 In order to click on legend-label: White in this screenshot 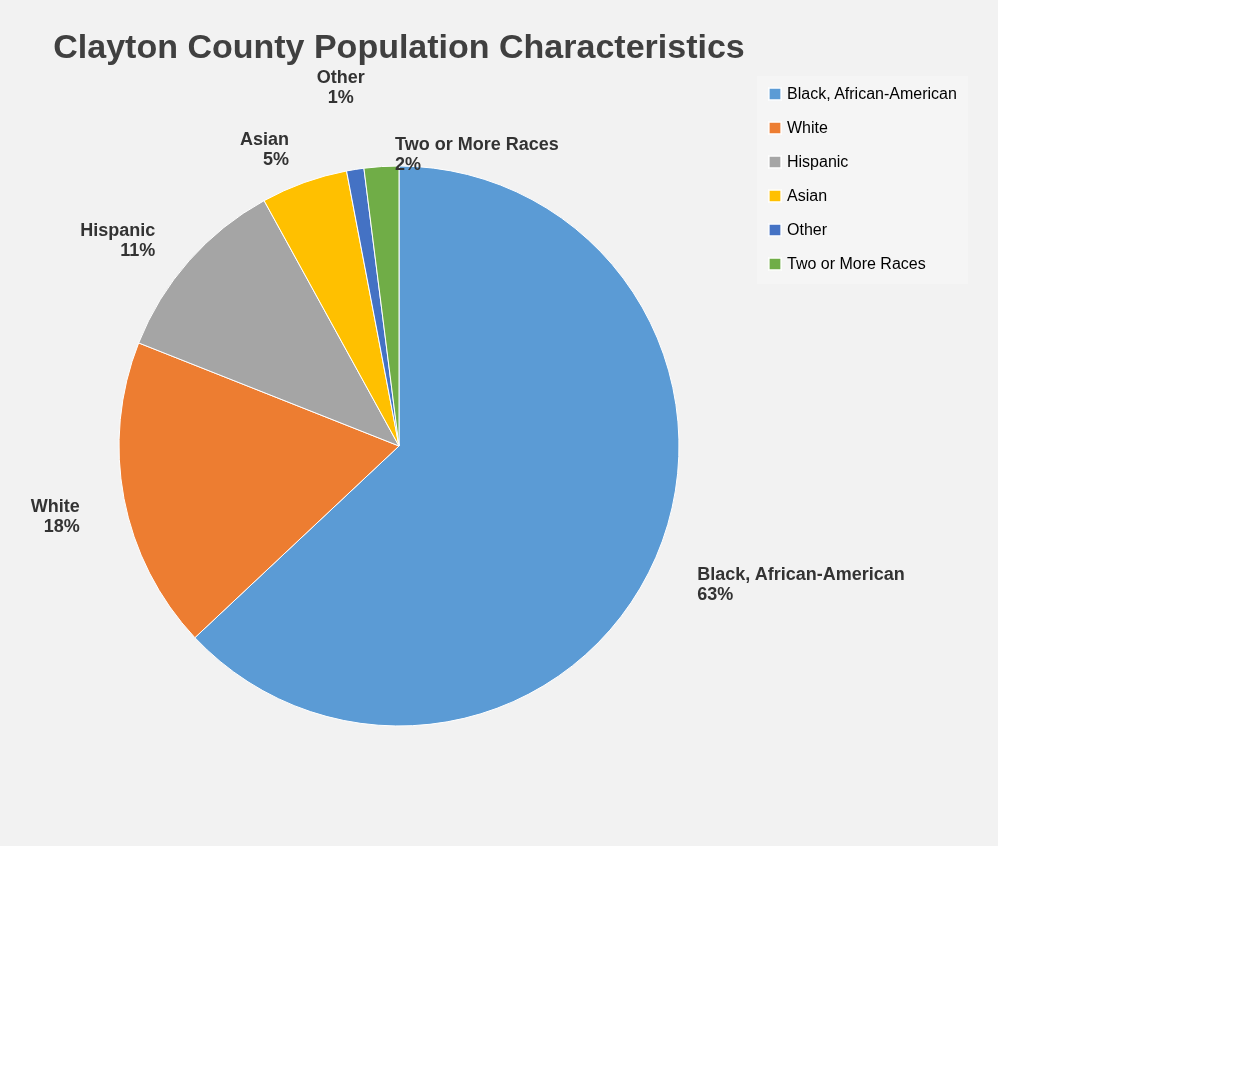, I will do `click(807, 127)`.